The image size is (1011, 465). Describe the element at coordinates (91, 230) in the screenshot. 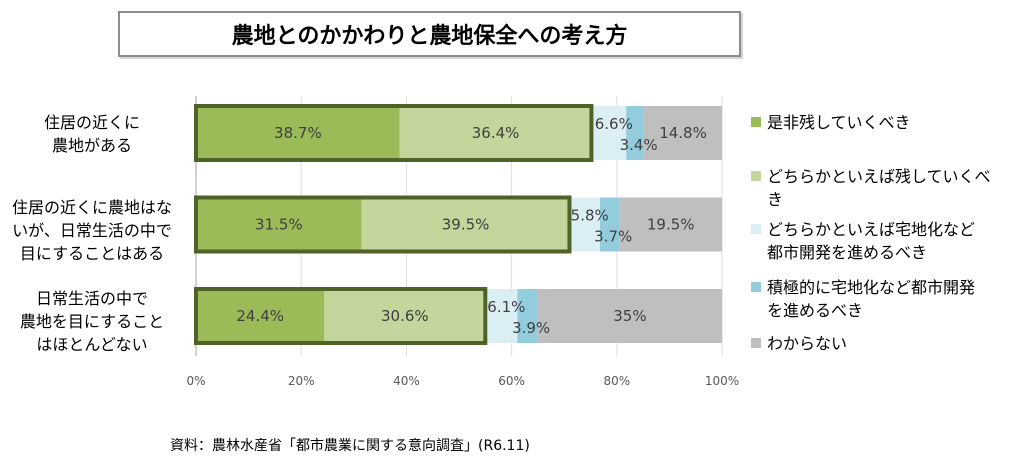

I see `category-label: 住居の近くに農地はな いが、日常生活の中で 目にすることはある` at that location.